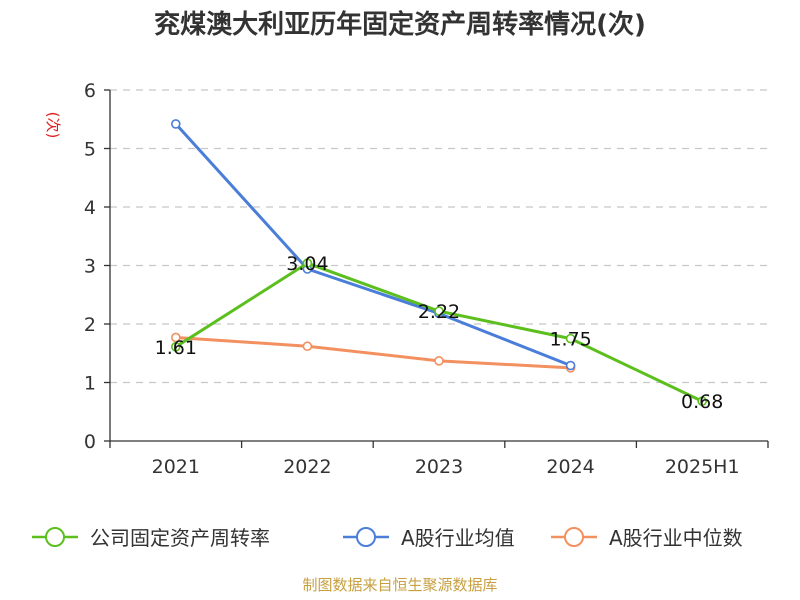 This screenshot has height=600, width=800. What do you see at coordinates (90, 91) in the screenshot?
I see `y-tick-label: 6` at bounding box center [90, 91].